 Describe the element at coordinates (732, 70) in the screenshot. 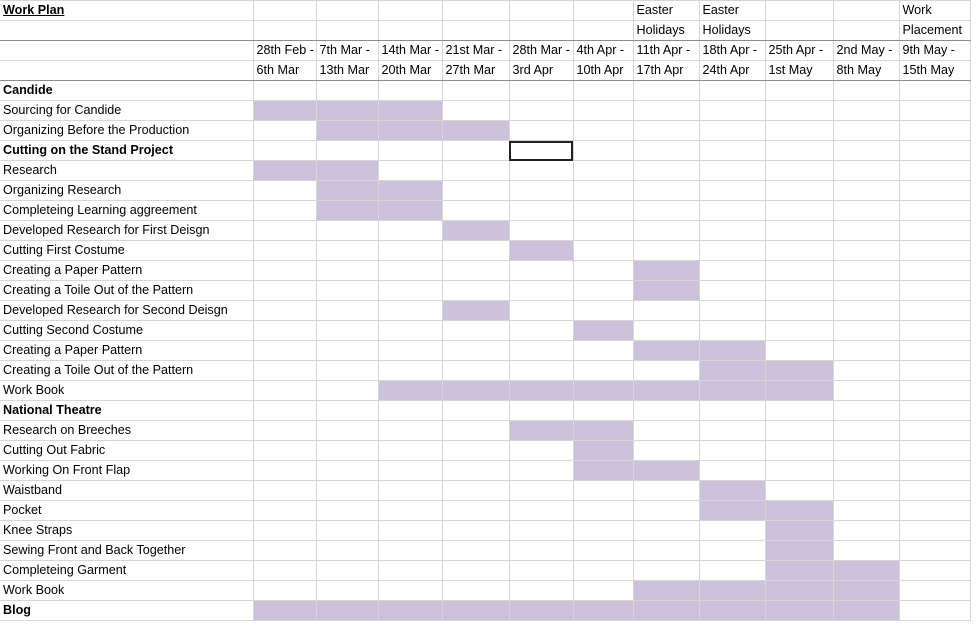

I see `week-end-label: 24th Apr` at that location.